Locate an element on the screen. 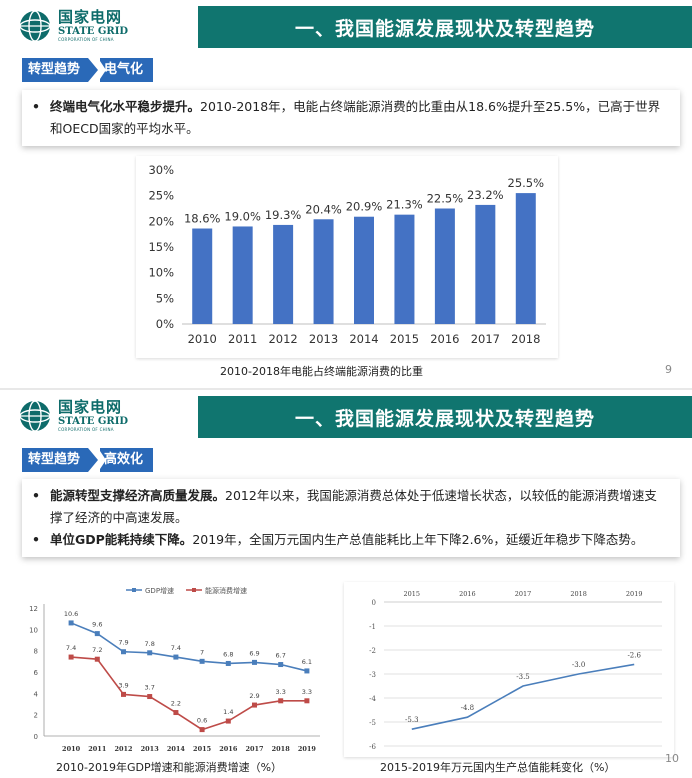 The image size is (692, 778). data-label: -3.0 is located at coordinates (579, 665).